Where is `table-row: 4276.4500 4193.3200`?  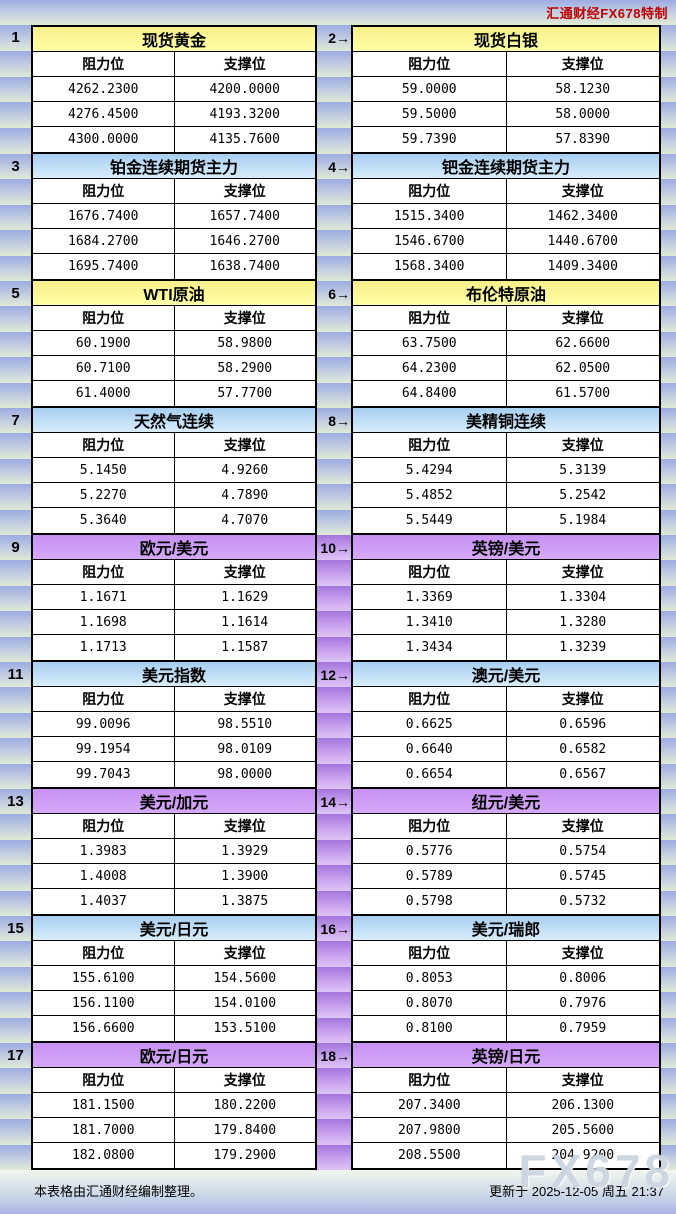 table-row: 4276.4500 4193.3200 is located at coordinates (174, 114).